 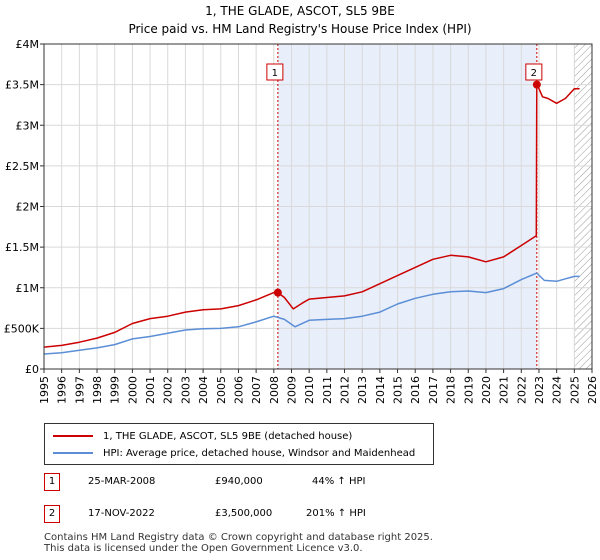 I want to click on x-tick-label: 2000, so click(x=132, y=390).